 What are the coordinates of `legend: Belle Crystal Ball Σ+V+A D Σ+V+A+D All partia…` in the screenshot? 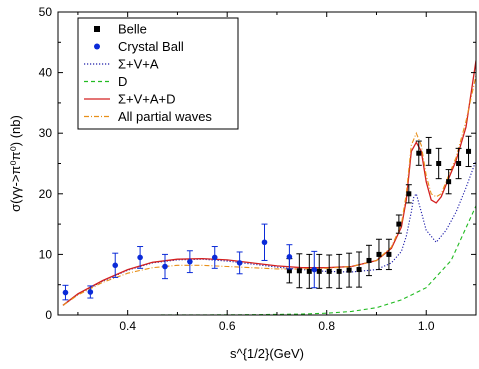 It's located at (158, 73).